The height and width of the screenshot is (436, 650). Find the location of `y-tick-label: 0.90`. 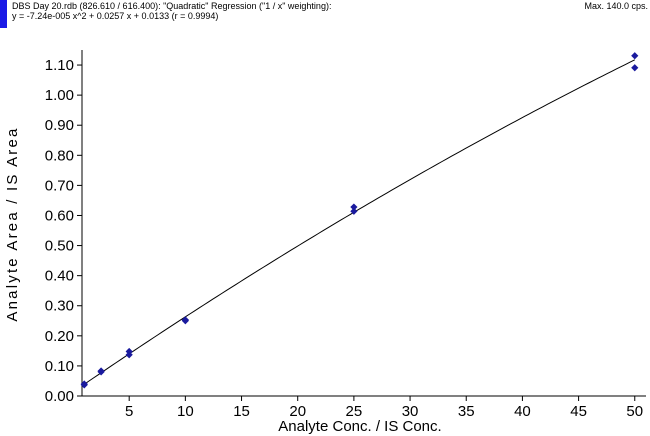

y-tick-label: 0.90 is located at coordinates (59, 125).